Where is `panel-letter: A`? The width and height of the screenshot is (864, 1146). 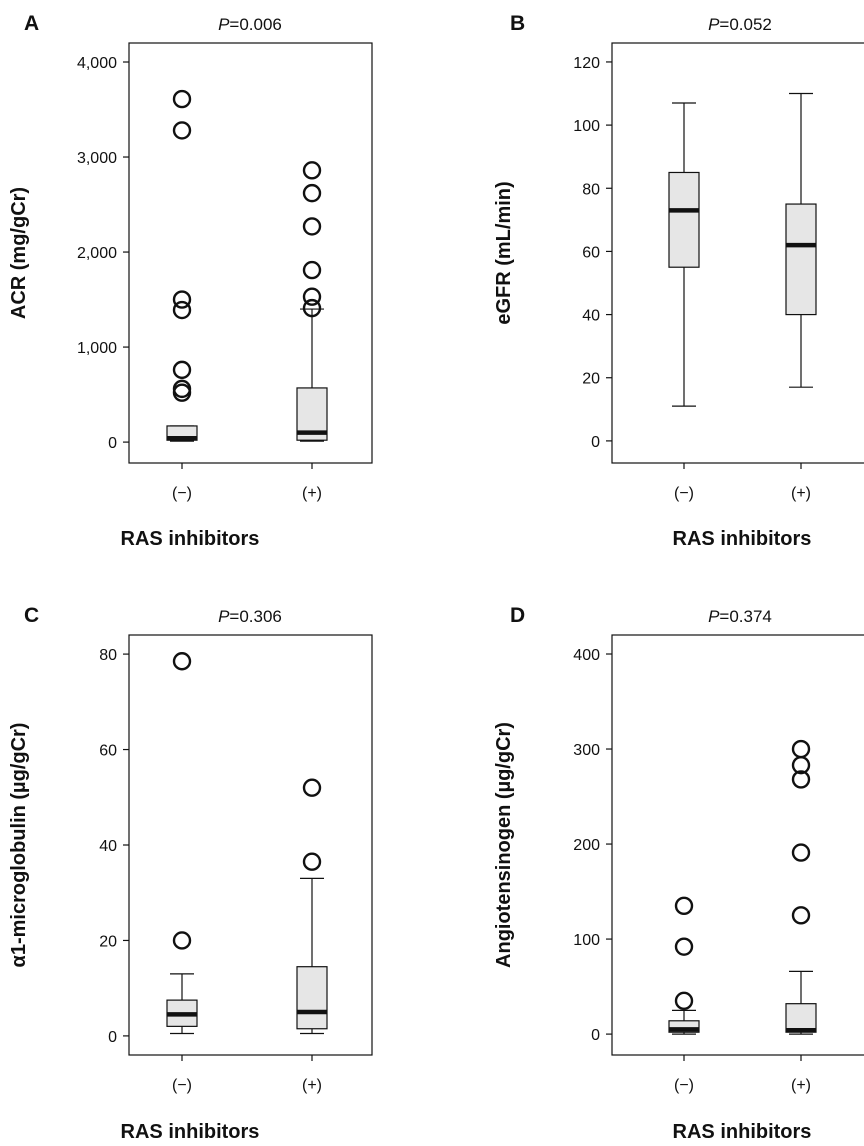
panel-letter: A is located at coordinates (31, 23).